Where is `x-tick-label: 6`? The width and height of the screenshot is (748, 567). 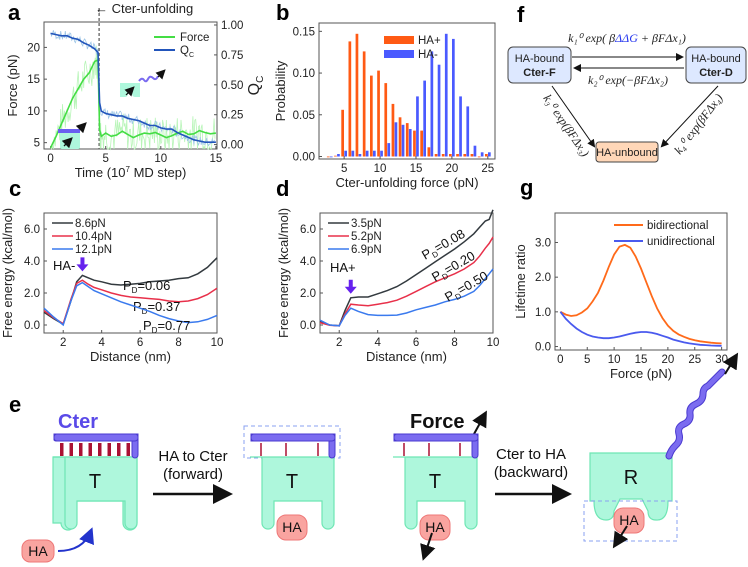 x-tick-label: 6 is located at coordinates (140, 343).